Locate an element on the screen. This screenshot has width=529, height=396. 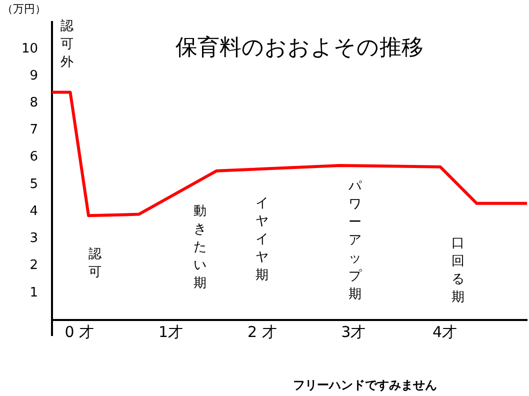
y-tick-label: 5 is located at coordinates (34, 184).